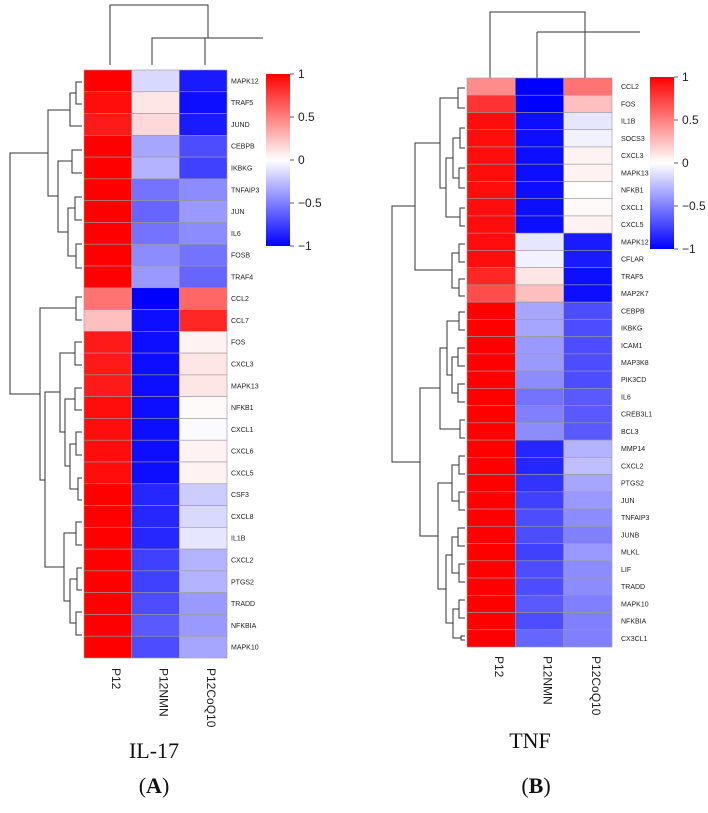  What do you see at coordinates (632, 346) in the screenshot?
I see `row-label: ICAM1` at bounding box center [632, 346].